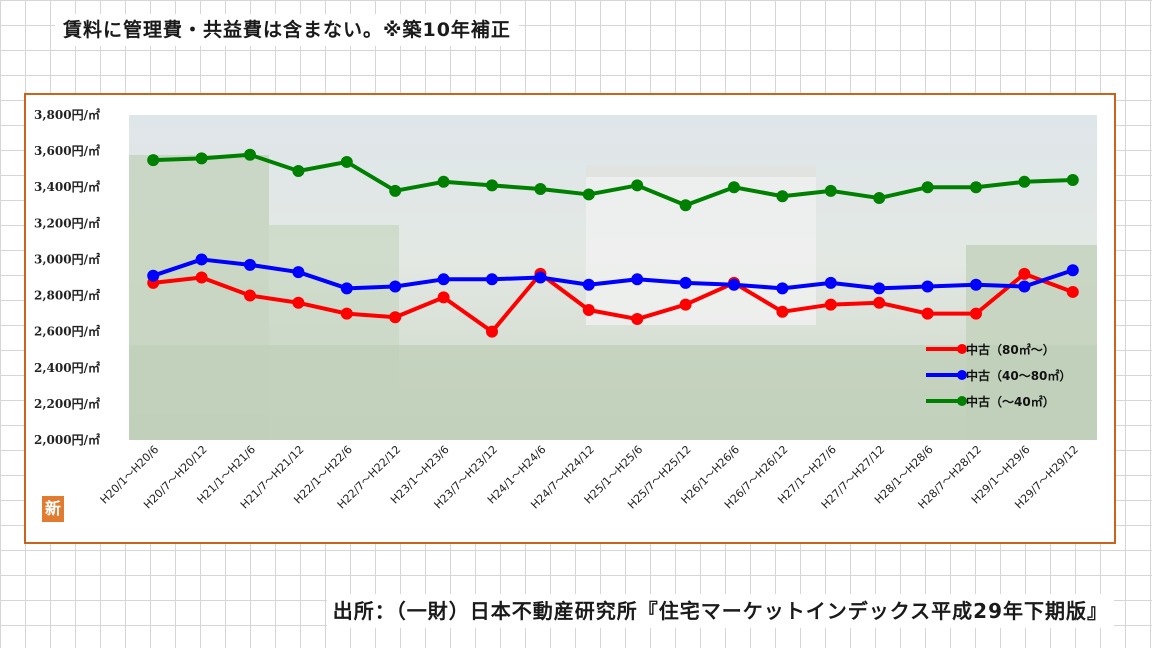 The width and height of the screenshot is (1152, 648). Describe the element at coordinates (67, 331) in the screenshot. I see `y-tick-label: 2,600円/㎡` at that location.